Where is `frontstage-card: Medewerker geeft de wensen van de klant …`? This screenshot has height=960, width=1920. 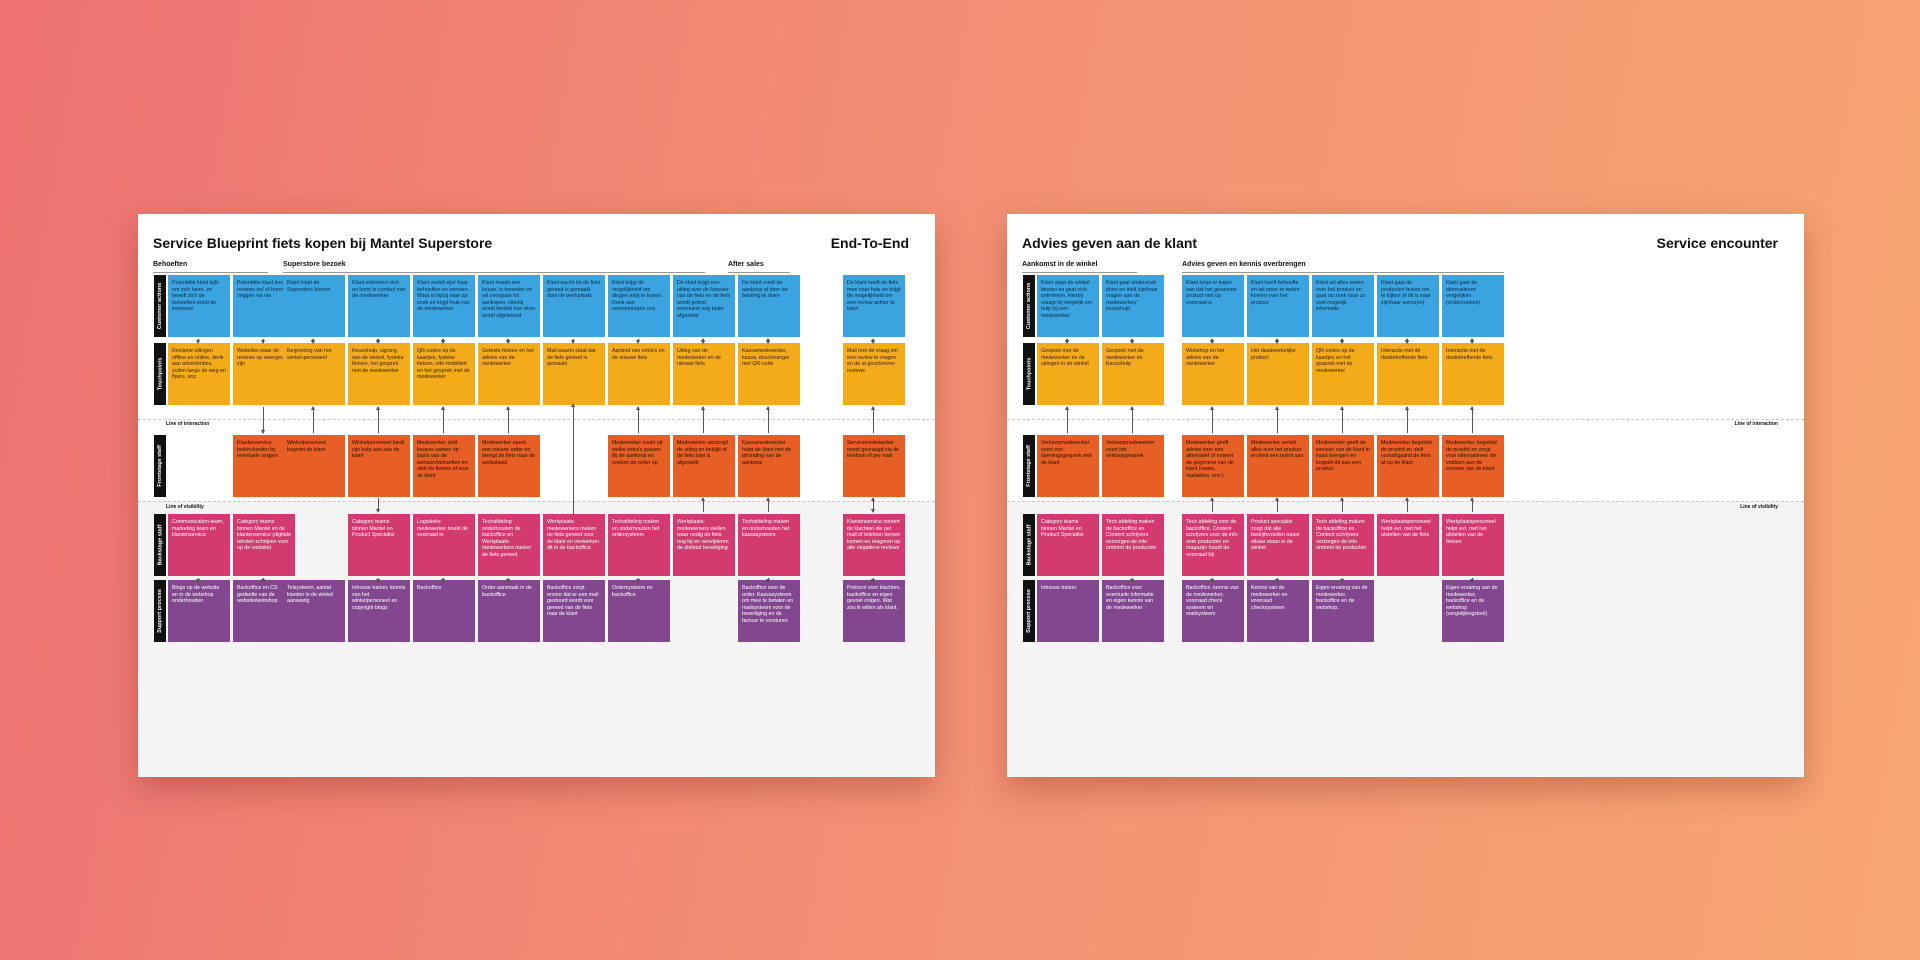 frontstage-card: Medewerker geeft de wensen van de klant … is located at coordinates (1343, 466).